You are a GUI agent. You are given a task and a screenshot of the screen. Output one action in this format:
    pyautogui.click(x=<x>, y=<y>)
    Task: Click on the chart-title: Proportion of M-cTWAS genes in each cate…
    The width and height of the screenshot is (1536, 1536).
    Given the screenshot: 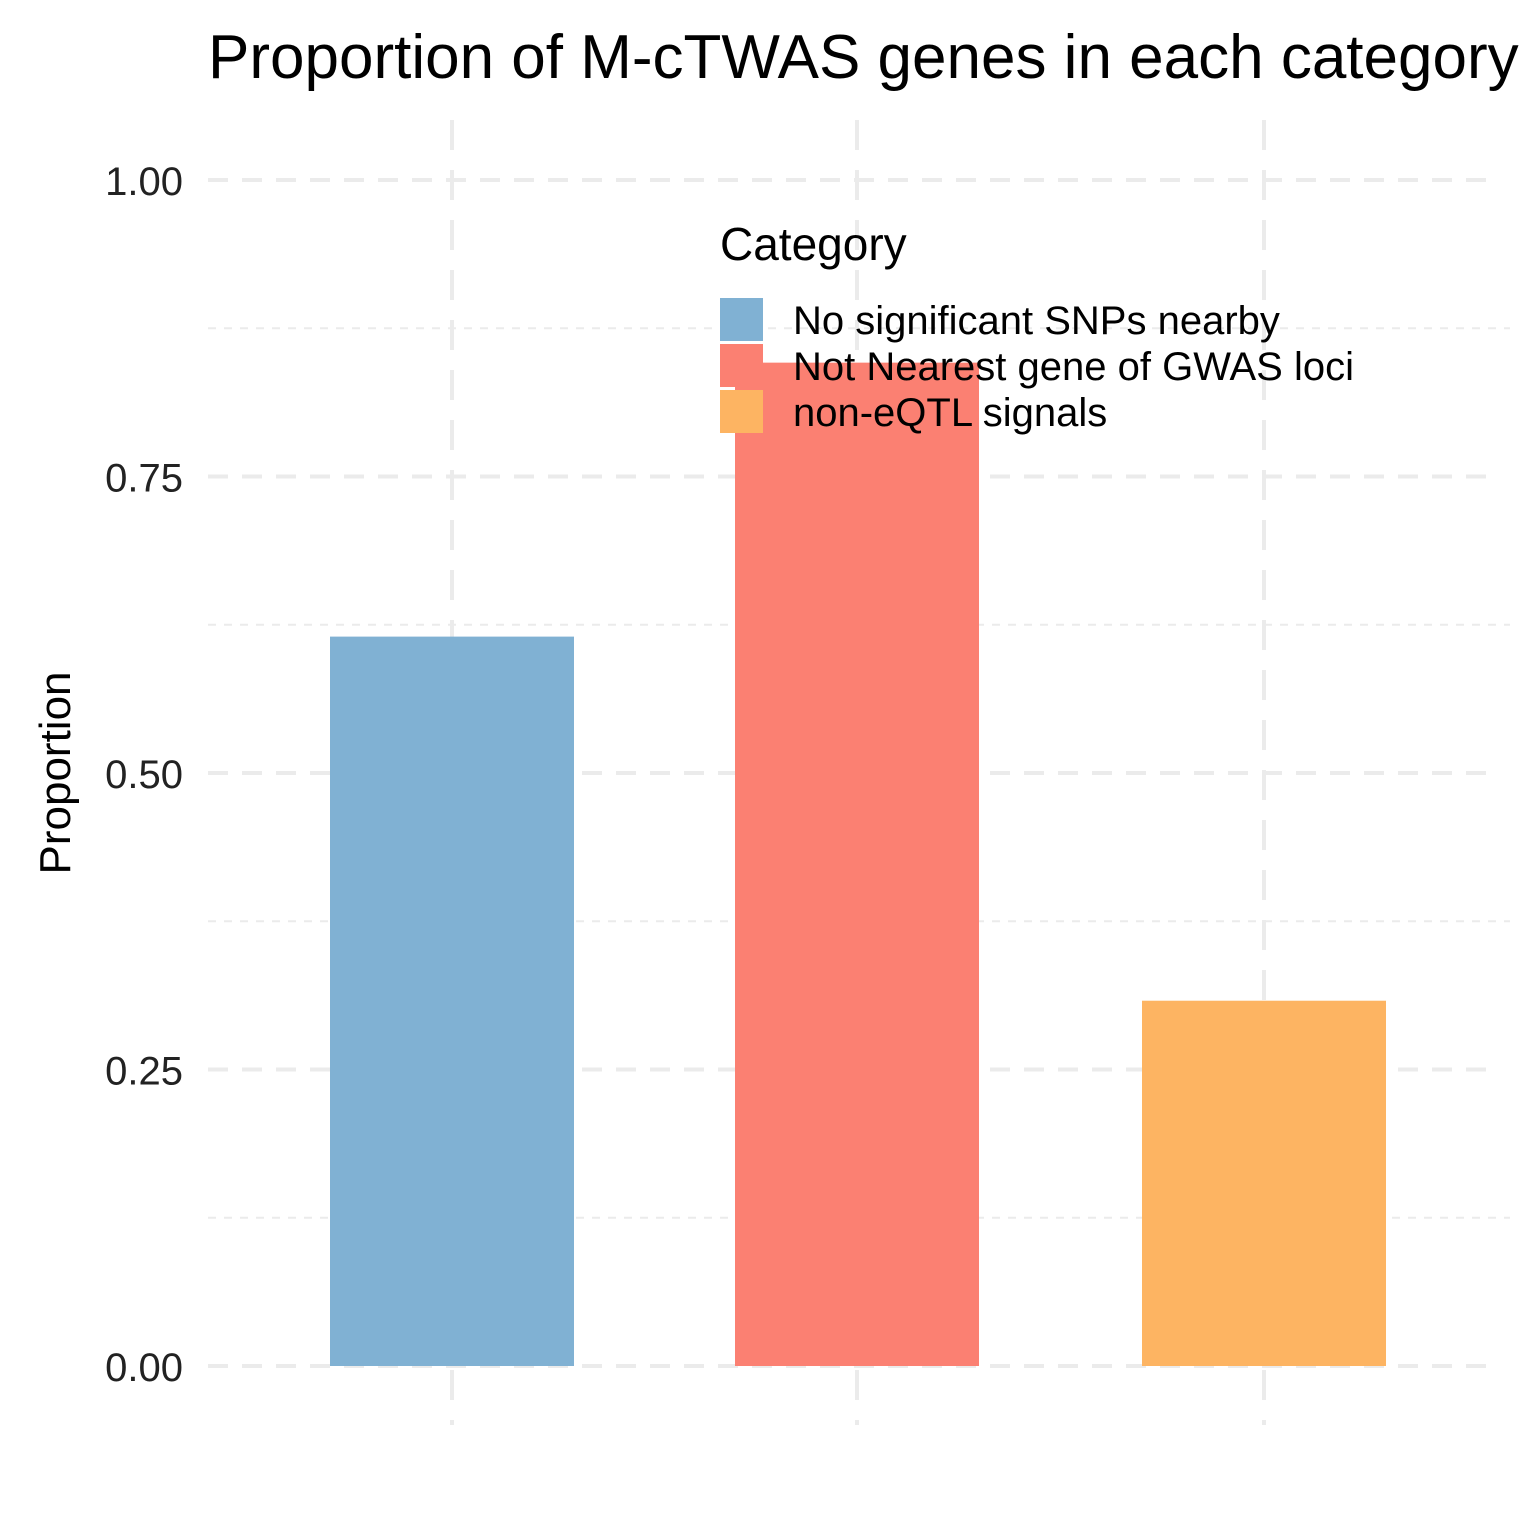 What is the action you would take?
    pyautogui.click(x=863, y=57)
    